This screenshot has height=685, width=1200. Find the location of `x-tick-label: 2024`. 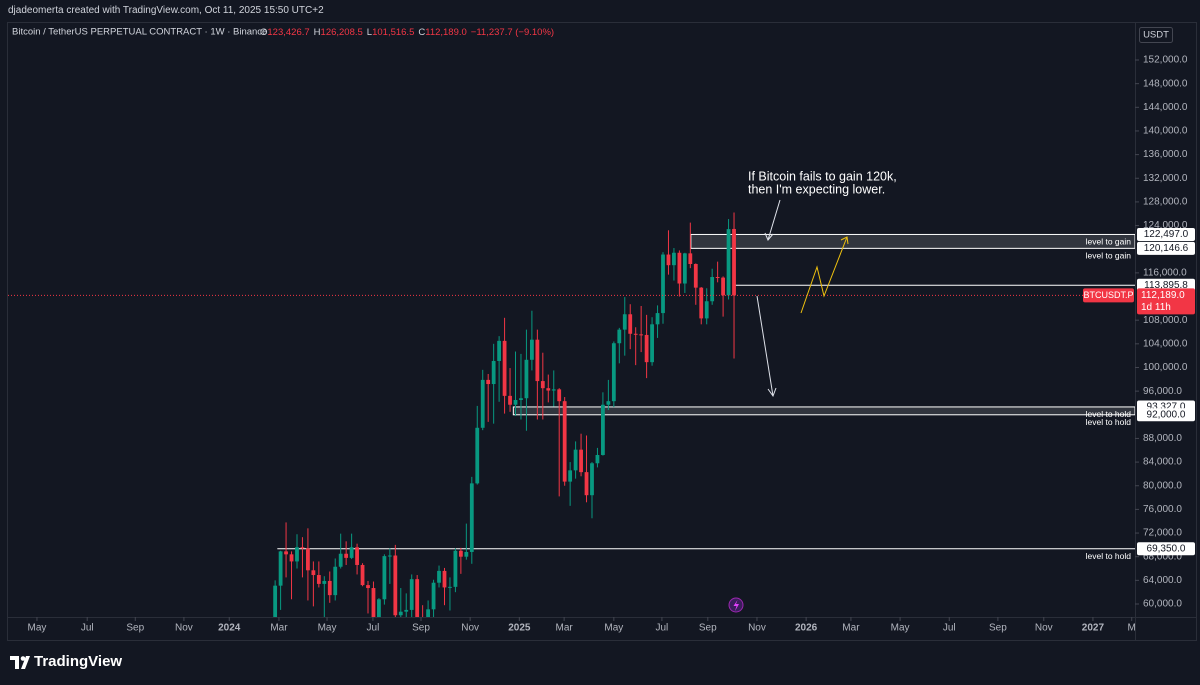

x-tick-label: 2024 is located at coordinates (229, 628).